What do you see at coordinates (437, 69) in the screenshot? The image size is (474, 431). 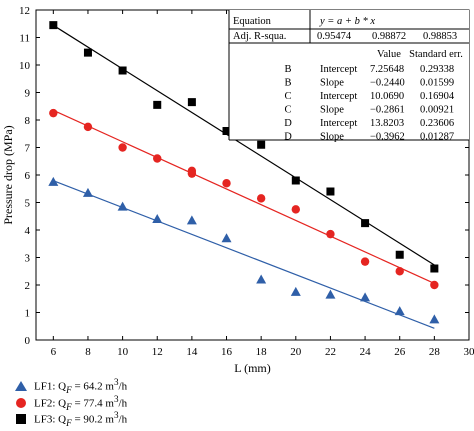 I see `fit-table-row-stderr: 0.29338` at bounding box center [437, 69].